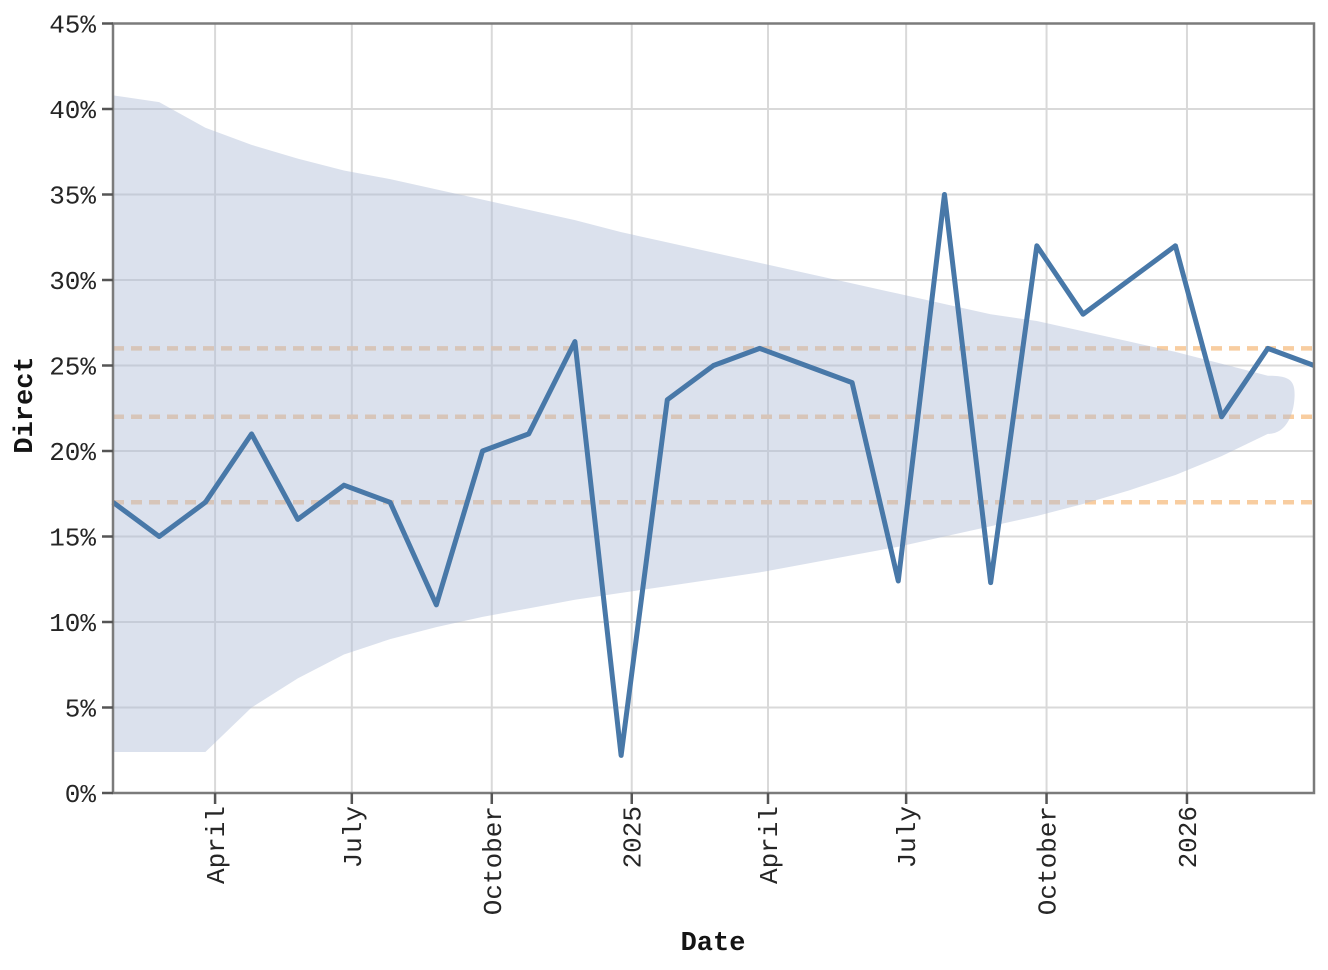 This screenshot has height=970, width=1328. Describe the element at coordinates (81, 795) in the screenshot. I see `y-tick-label: 0%` at that location.